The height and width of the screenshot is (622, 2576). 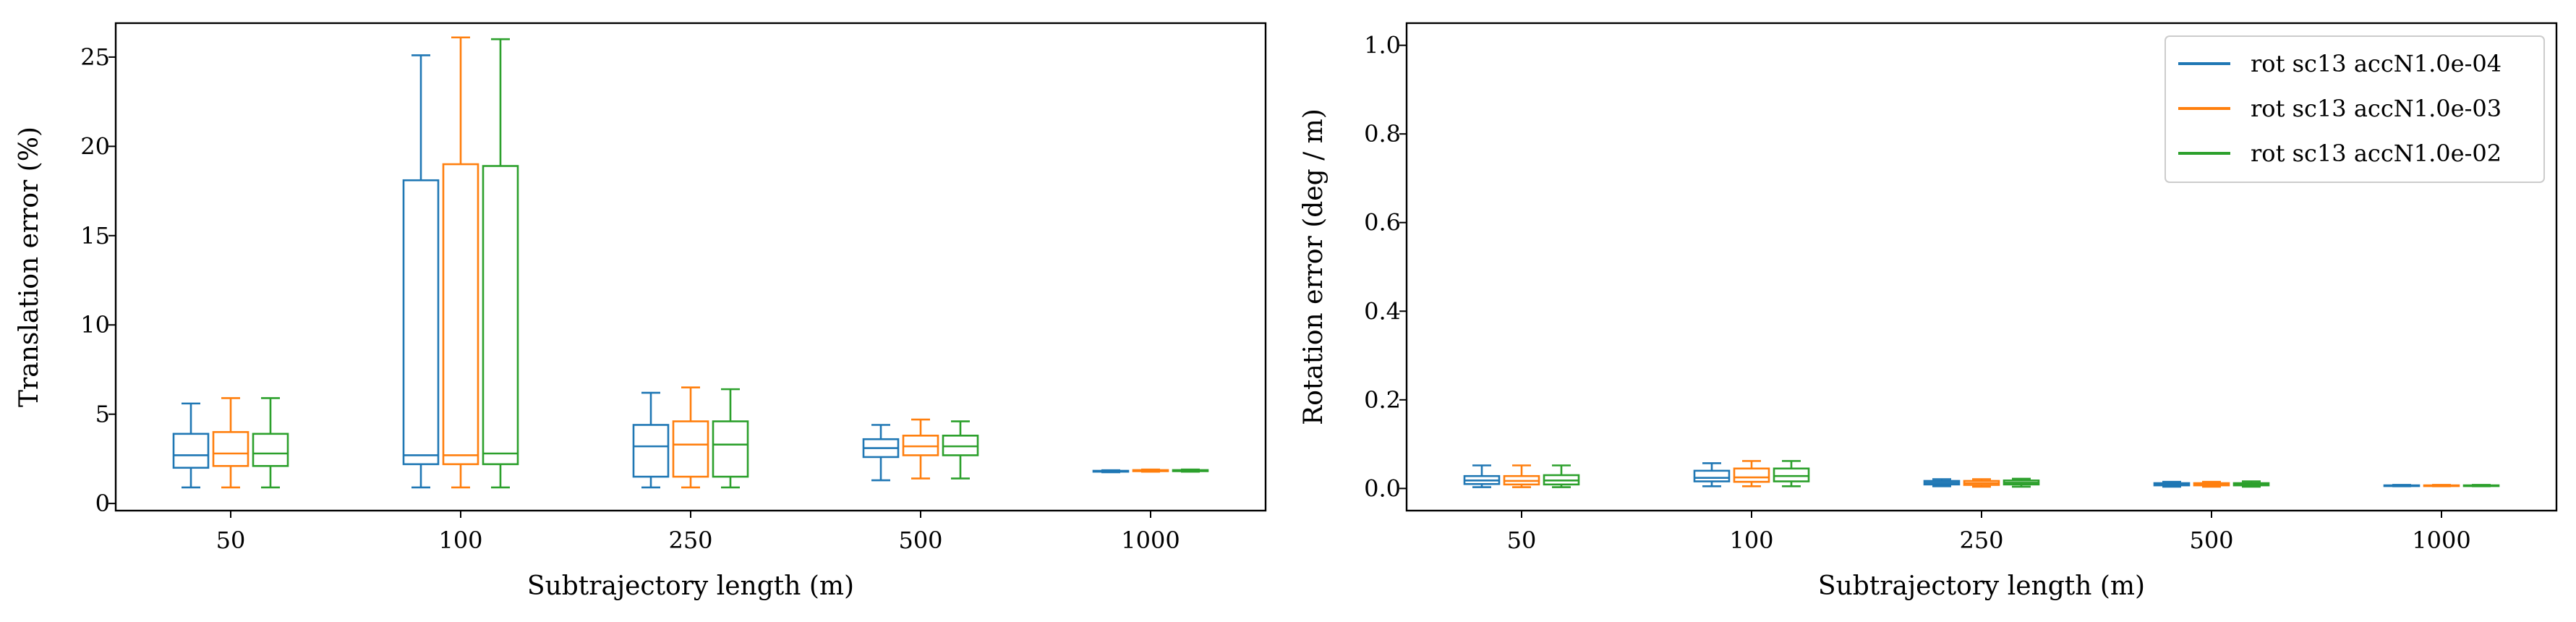 What do you see at coordinates (2376, 63) in the screenshot?
I see `legend-label: rot sc13 accN1.0e-04` at bounding box center [2376, 63].